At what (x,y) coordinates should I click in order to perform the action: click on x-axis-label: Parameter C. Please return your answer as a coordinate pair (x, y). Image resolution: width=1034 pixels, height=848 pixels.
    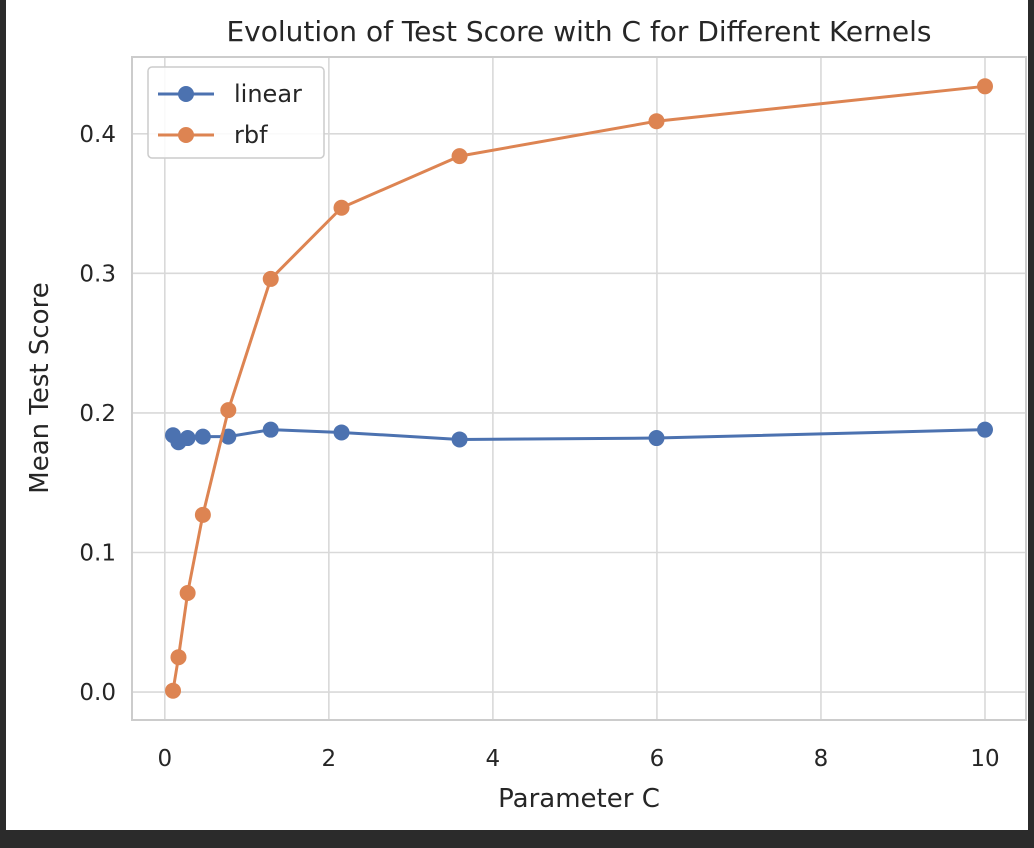
    Looking at the image, I should click on (579, 799).